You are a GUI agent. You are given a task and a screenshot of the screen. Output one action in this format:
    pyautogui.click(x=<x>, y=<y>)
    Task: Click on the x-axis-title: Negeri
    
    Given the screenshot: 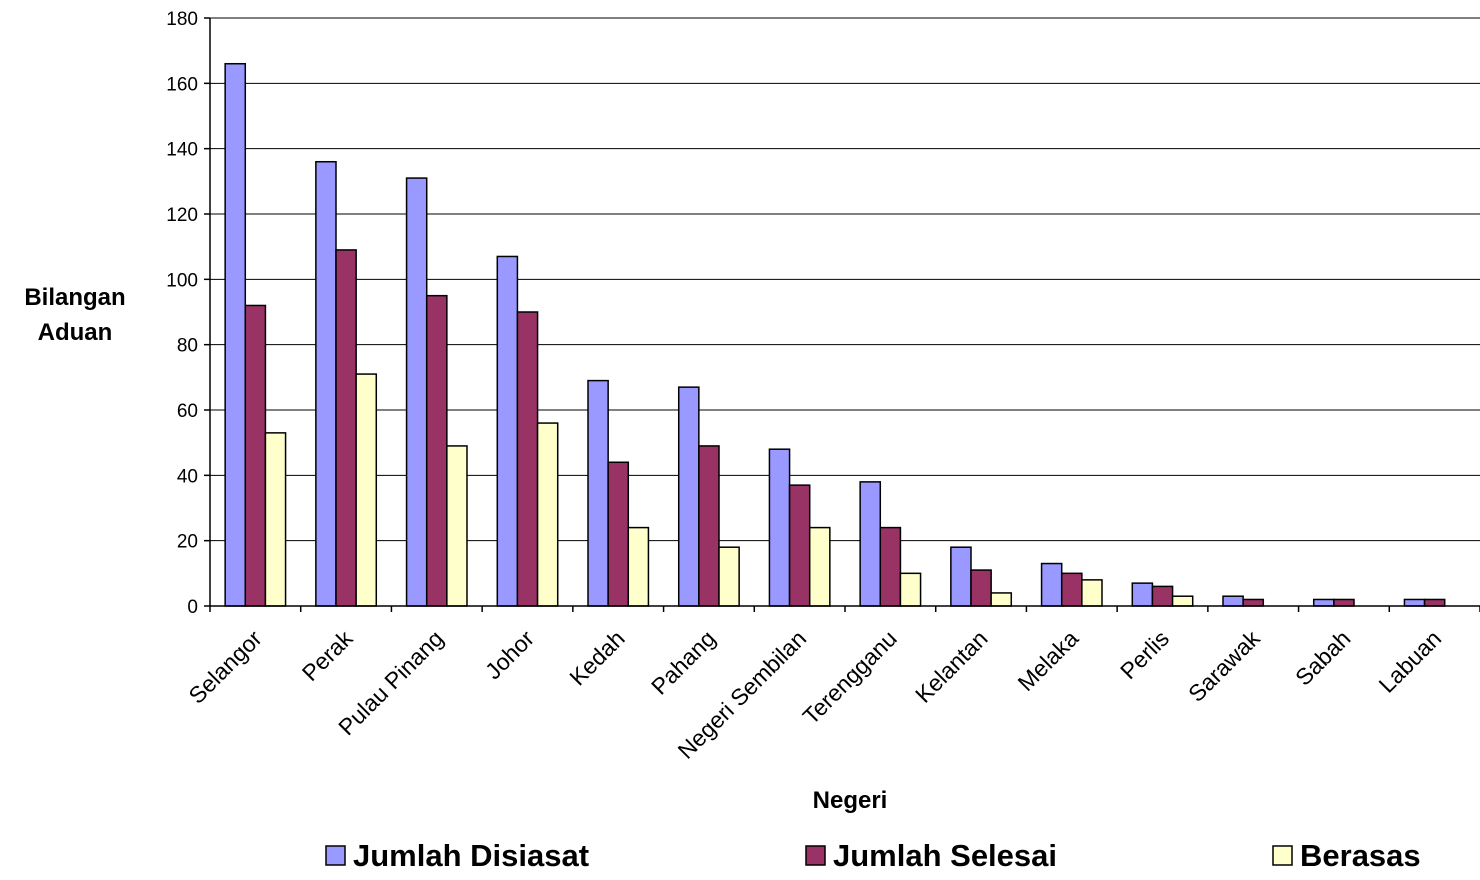 What is the action you would take?
    pyautogui.click(x=850, y=800)
    